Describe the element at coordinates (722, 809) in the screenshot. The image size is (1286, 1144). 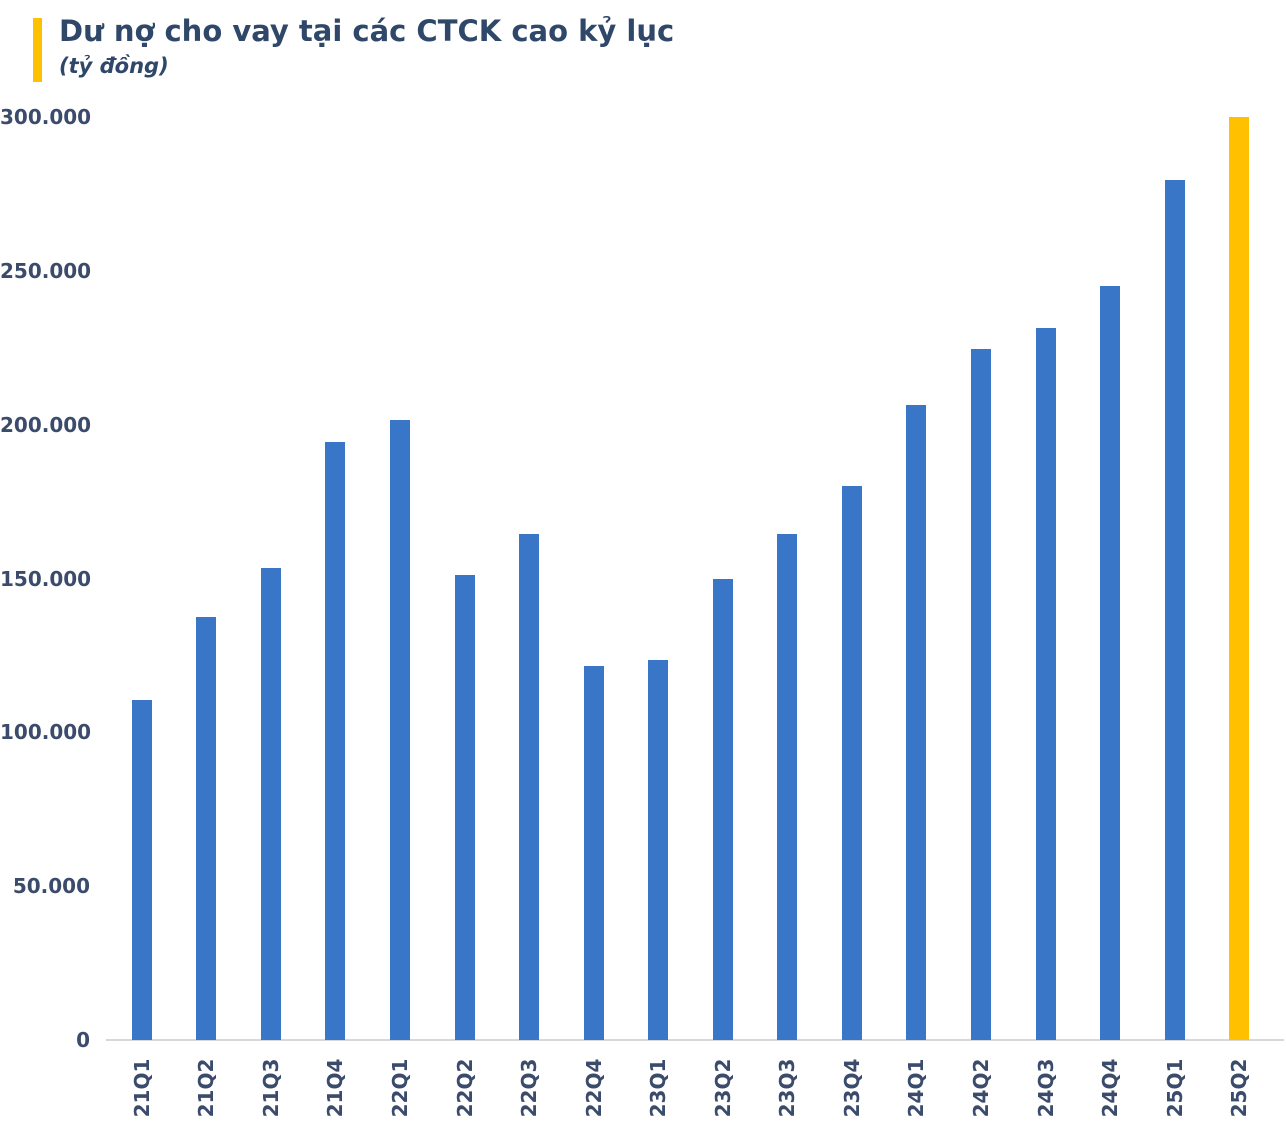
I see `bar-23q2` at that location.